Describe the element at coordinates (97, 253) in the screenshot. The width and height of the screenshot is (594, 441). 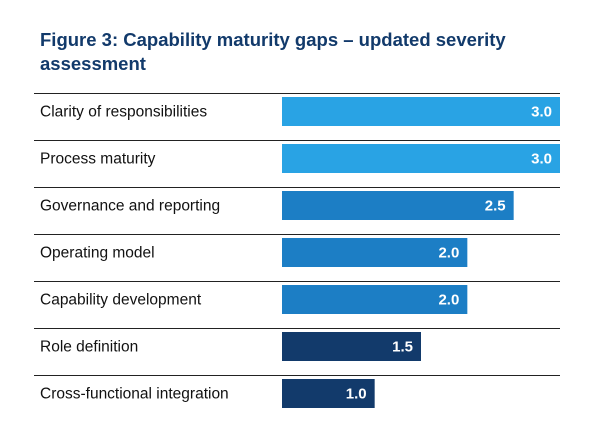
I see `category-label: Operating model` at that location.